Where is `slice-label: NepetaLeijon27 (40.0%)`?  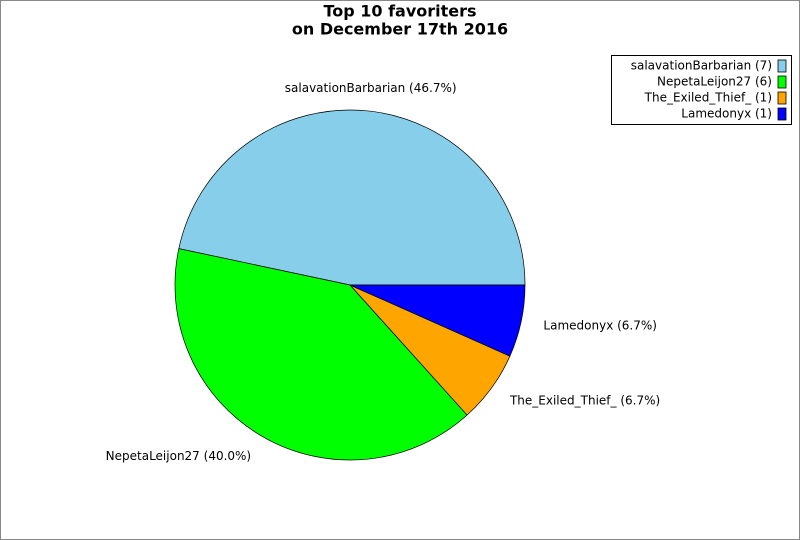 slice-label: NepetaLeijon27 (40.0%) is located at coordinates (178, 456).